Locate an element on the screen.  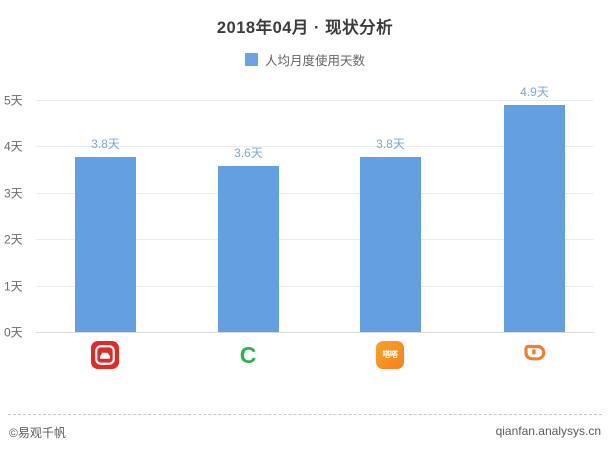
orange-square-app-glyph: 嗒嗒 is located at coordinates (390, 354).